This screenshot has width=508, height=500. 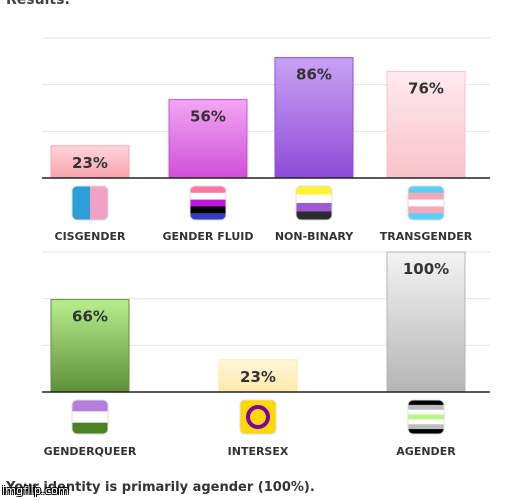 What do you see at coordinates (426, 417) in the screenshot?
I see `agender-flag-icon` at bounding box center [426, 417].